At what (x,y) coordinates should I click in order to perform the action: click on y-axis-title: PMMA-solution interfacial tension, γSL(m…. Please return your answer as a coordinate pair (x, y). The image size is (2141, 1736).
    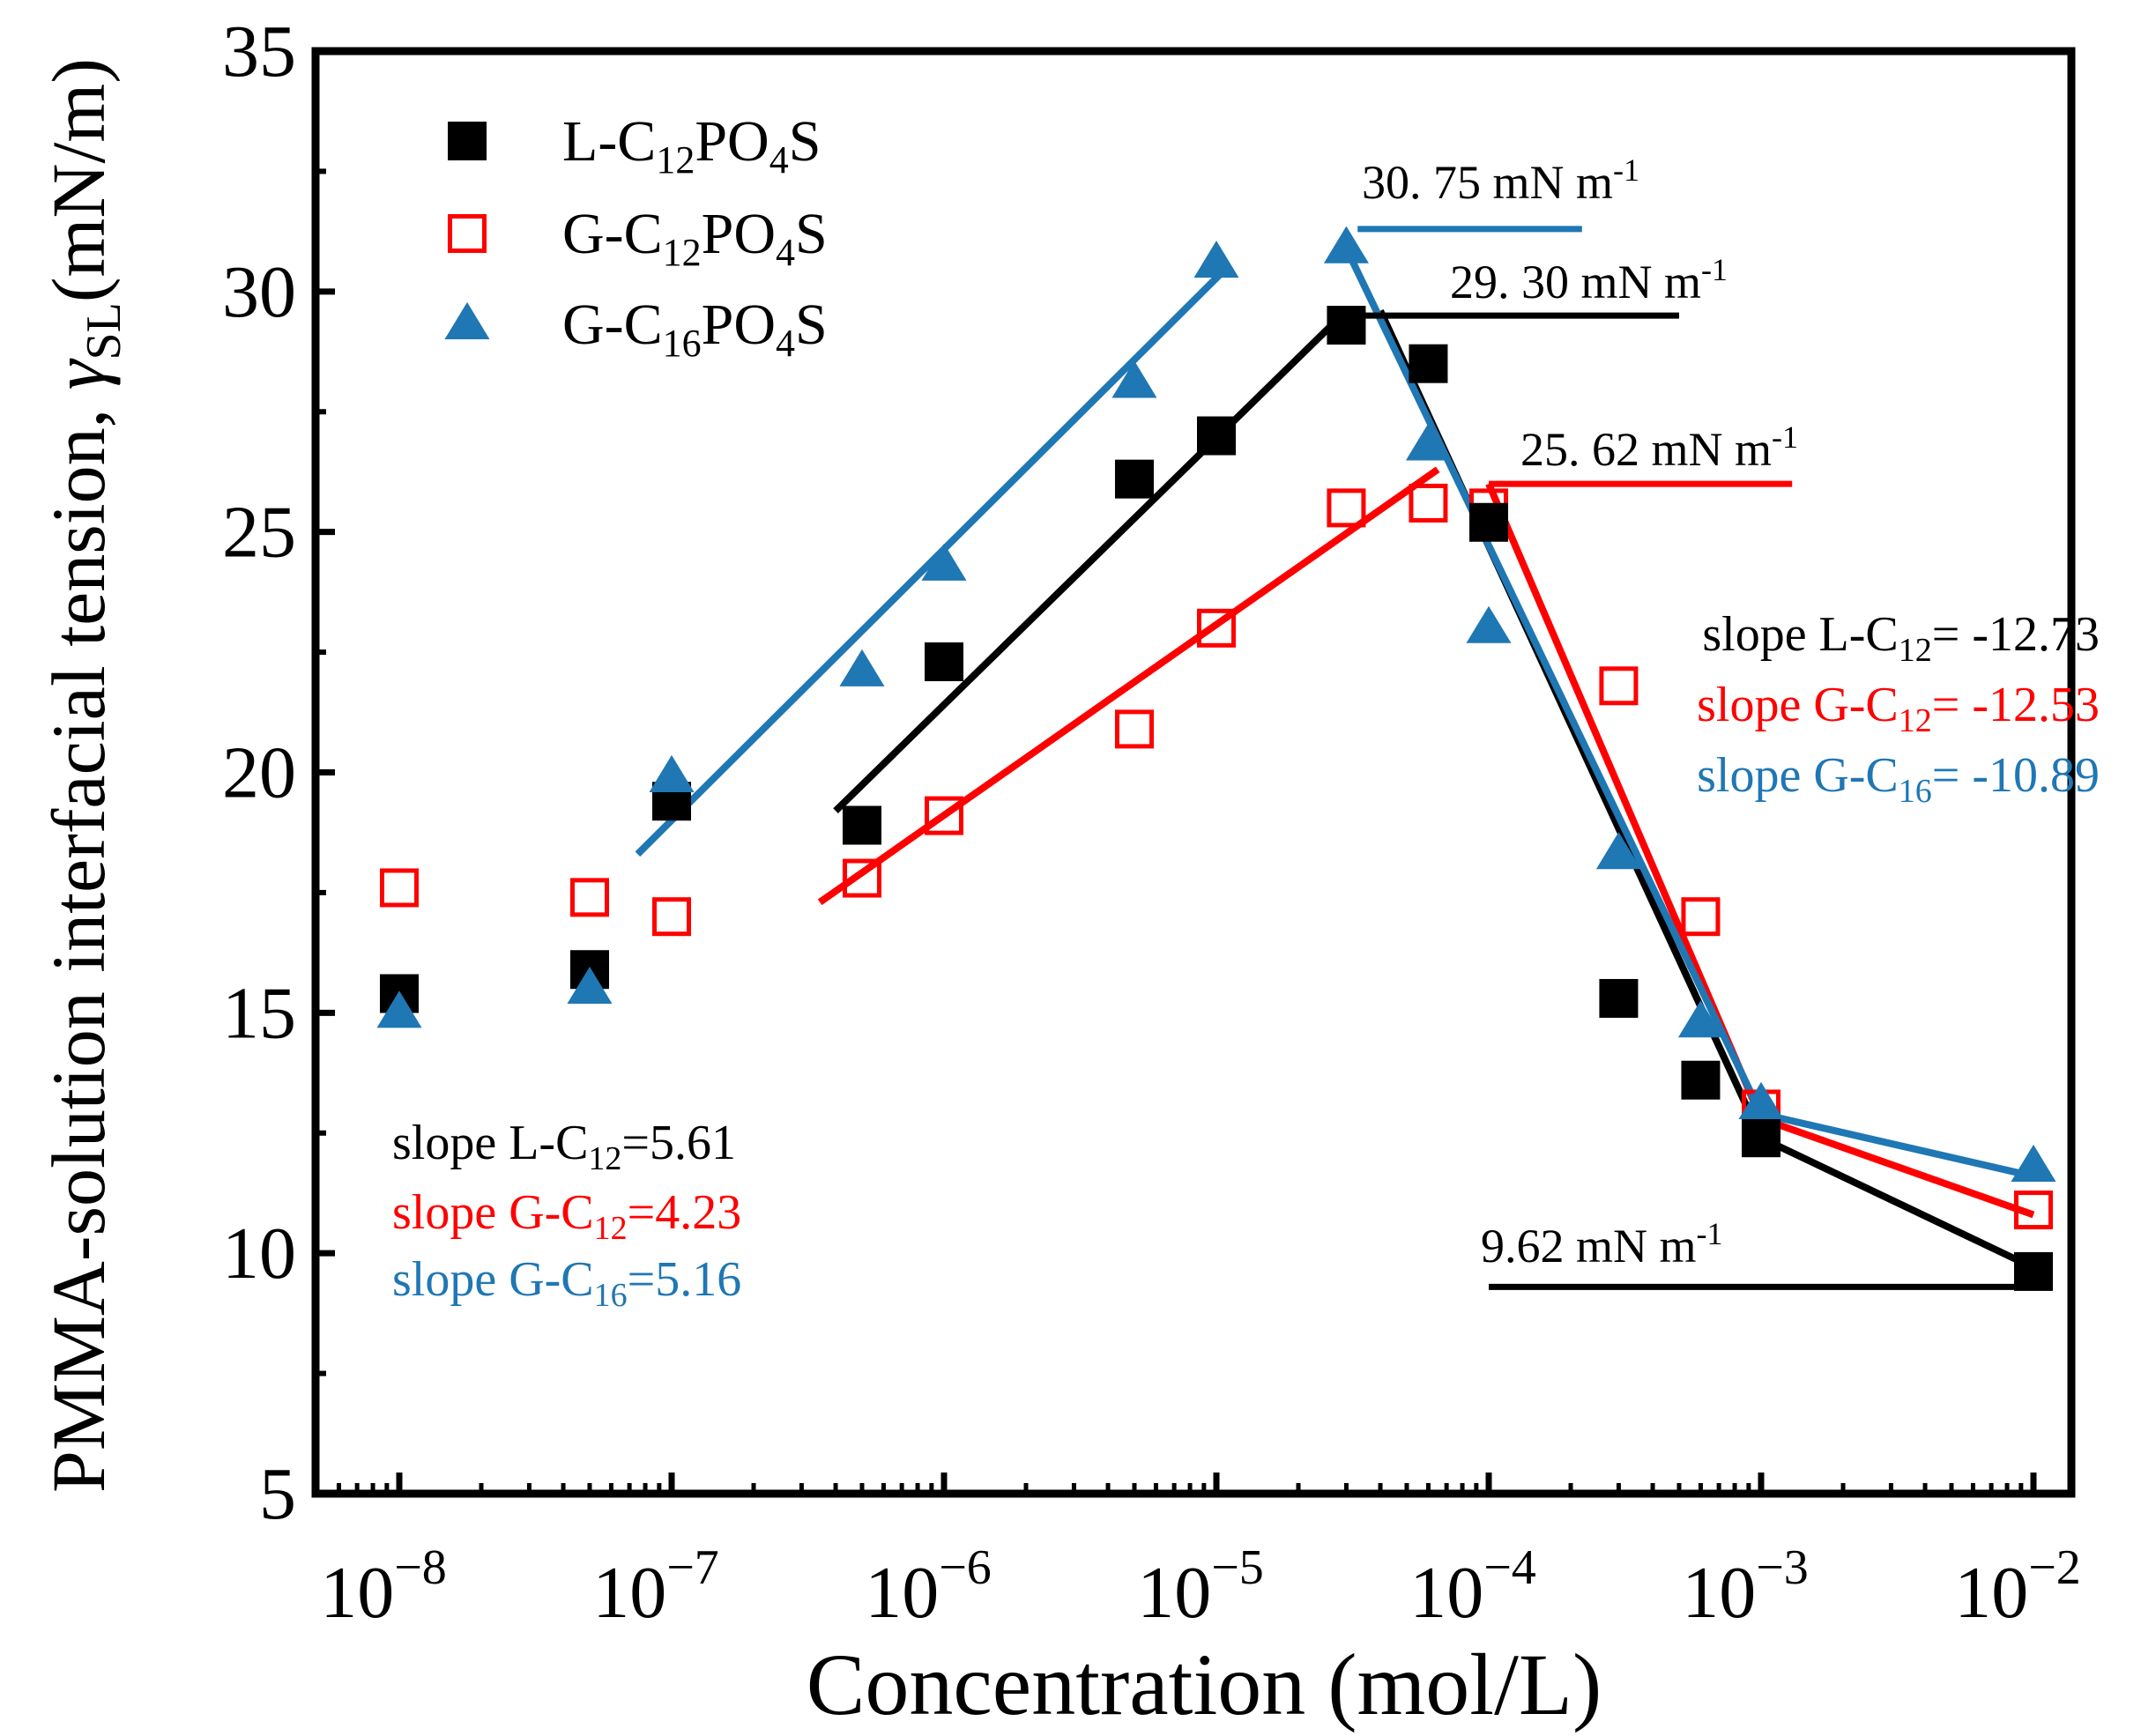
    Looking at the image, I should click on (83, 775).